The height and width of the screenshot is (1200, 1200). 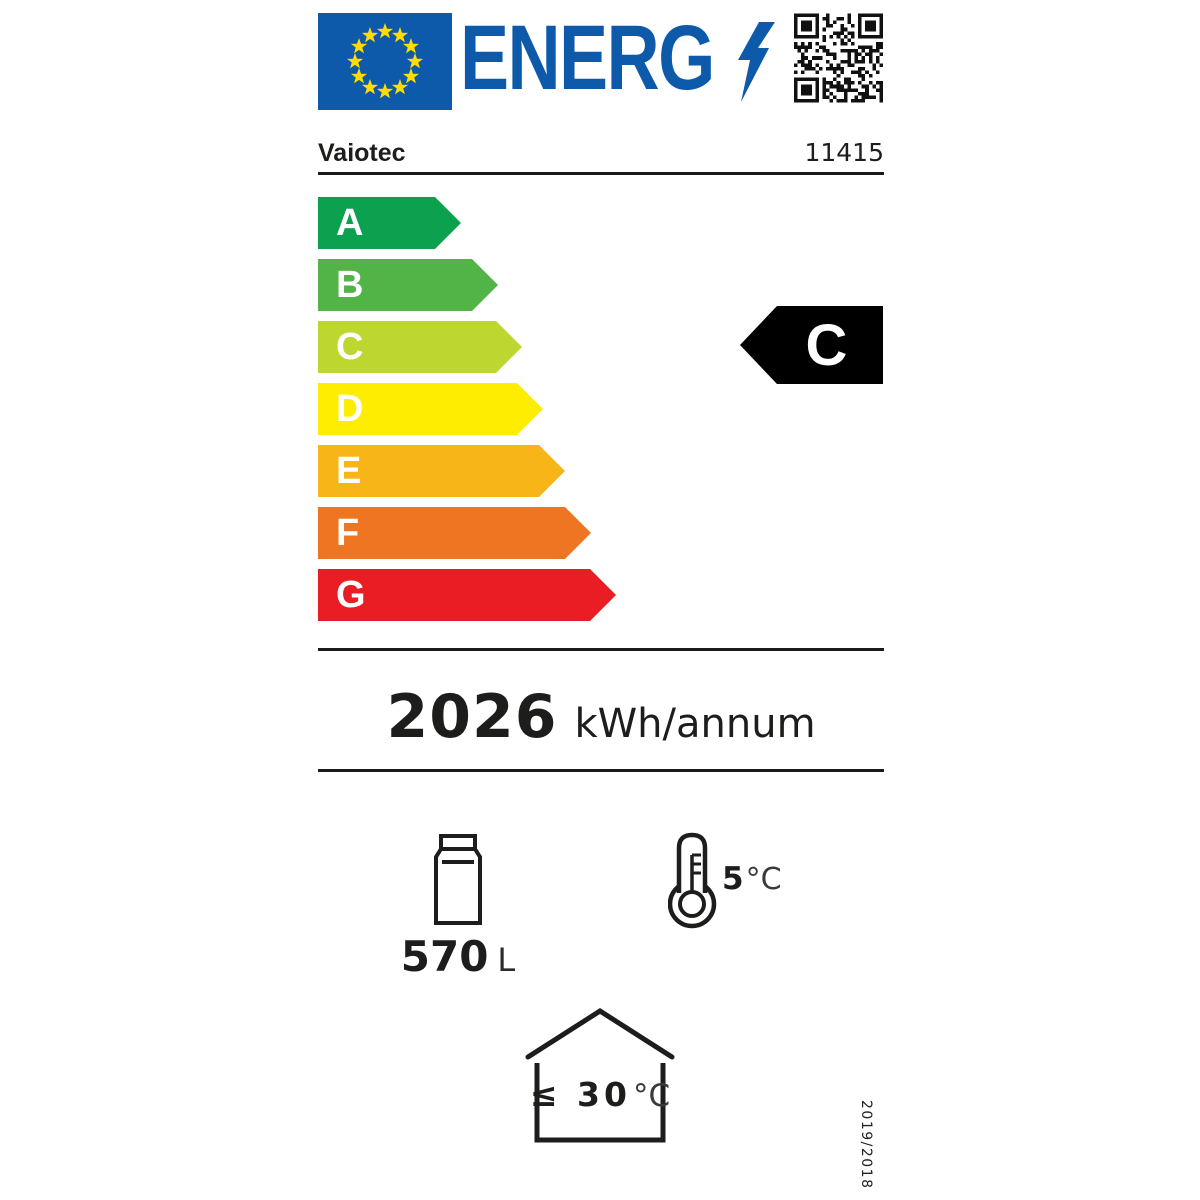 I want to click on temperature-value: 5, so click(x=733, y=879).